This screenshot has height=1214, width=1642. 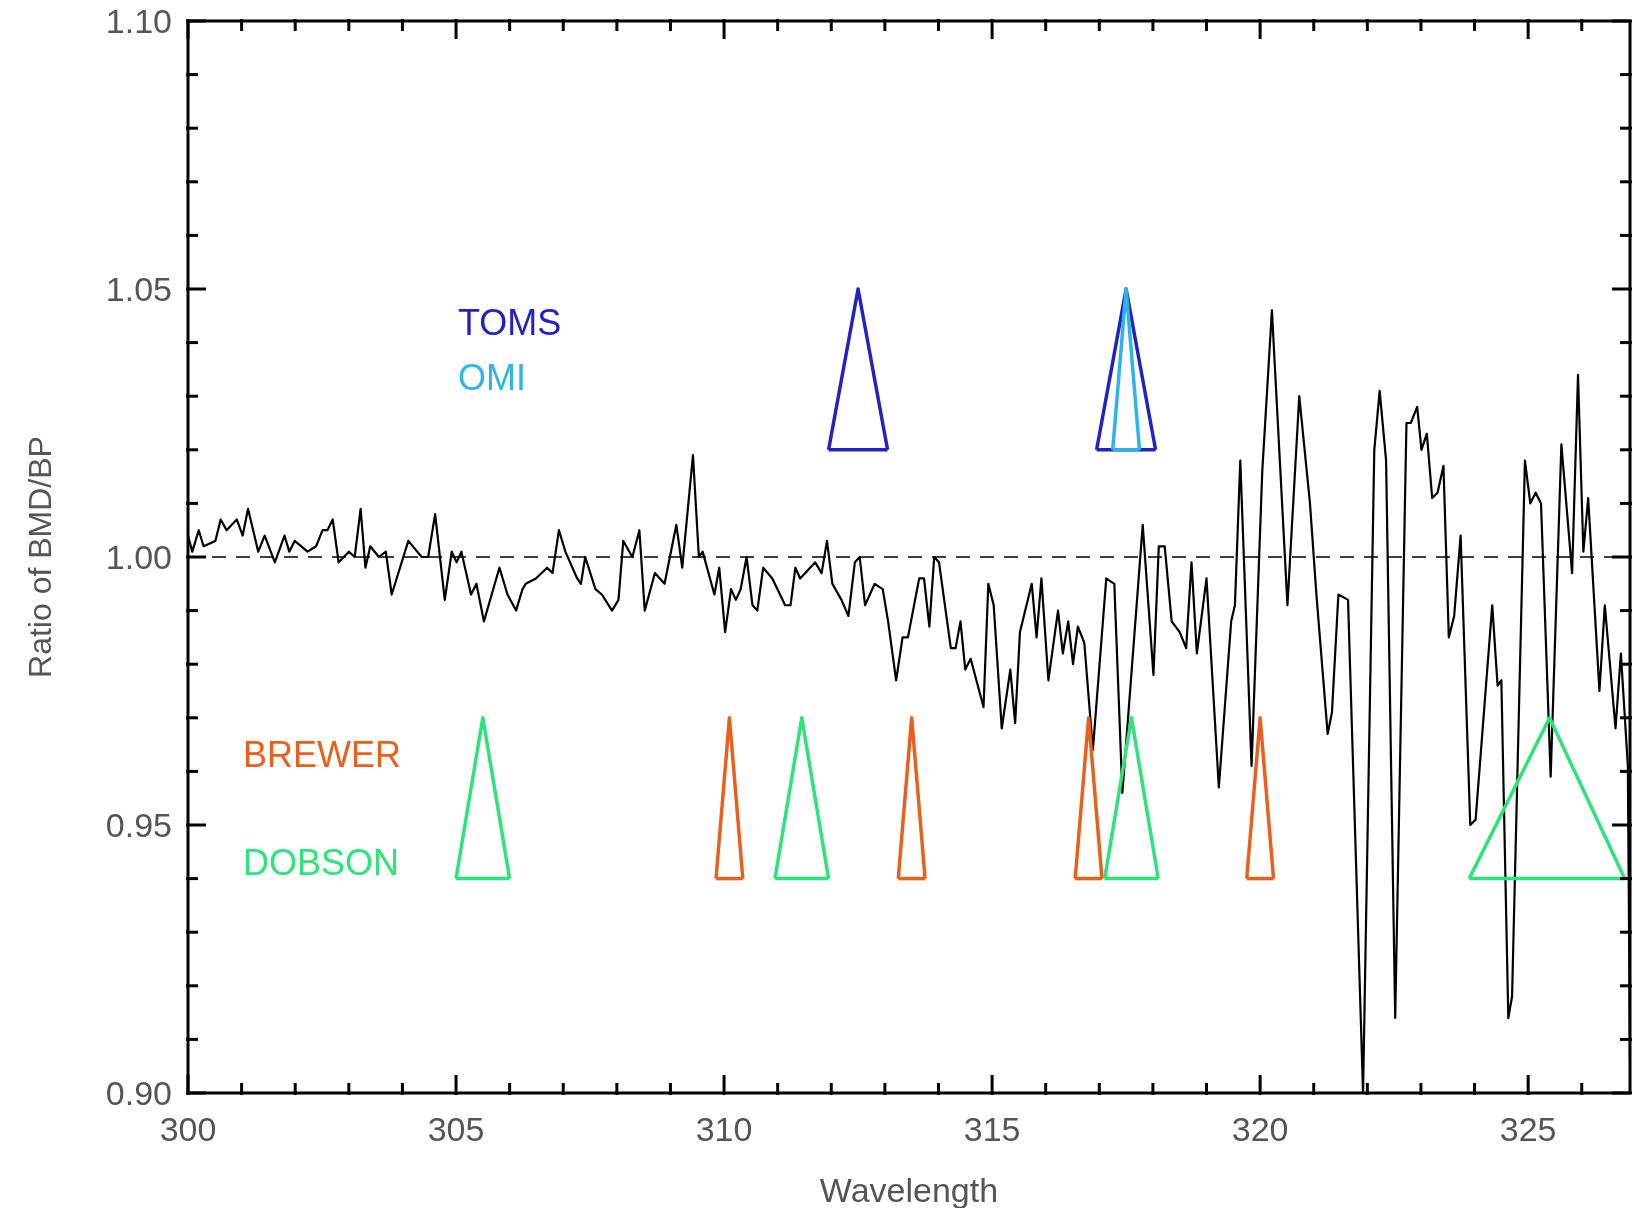 I want to click on series-label: DOBSON, so click(x=321, y=862).